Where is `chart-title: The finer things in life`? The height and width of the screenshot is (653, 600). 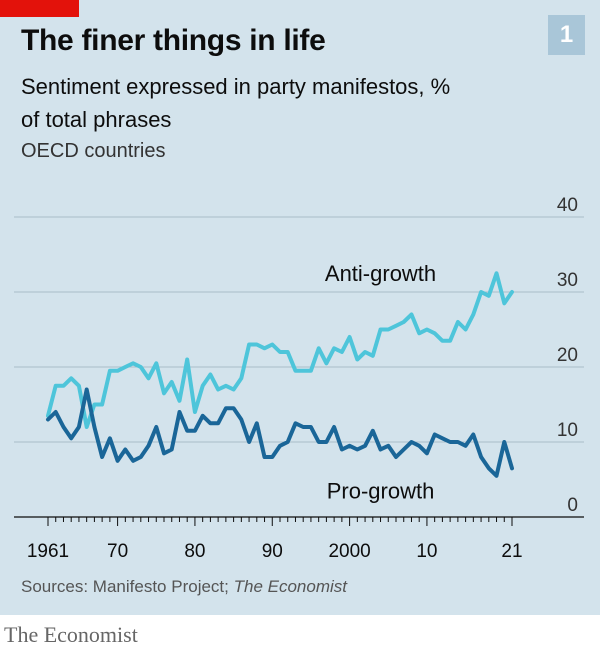 chart-title: The finer things in life is located at coordinates (173, 40).